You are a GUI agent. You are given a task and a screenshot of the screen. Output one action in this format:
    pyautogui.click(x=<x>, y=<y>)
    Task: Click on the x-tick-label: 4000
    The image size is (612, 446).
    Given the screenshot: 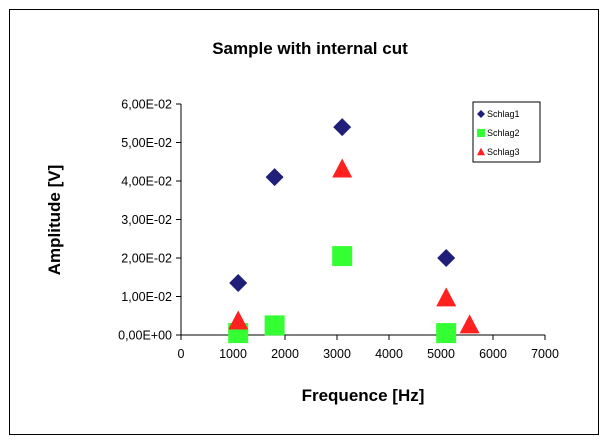 What is the action you would take?
    pyautogui.click(x=389, y=354)
    